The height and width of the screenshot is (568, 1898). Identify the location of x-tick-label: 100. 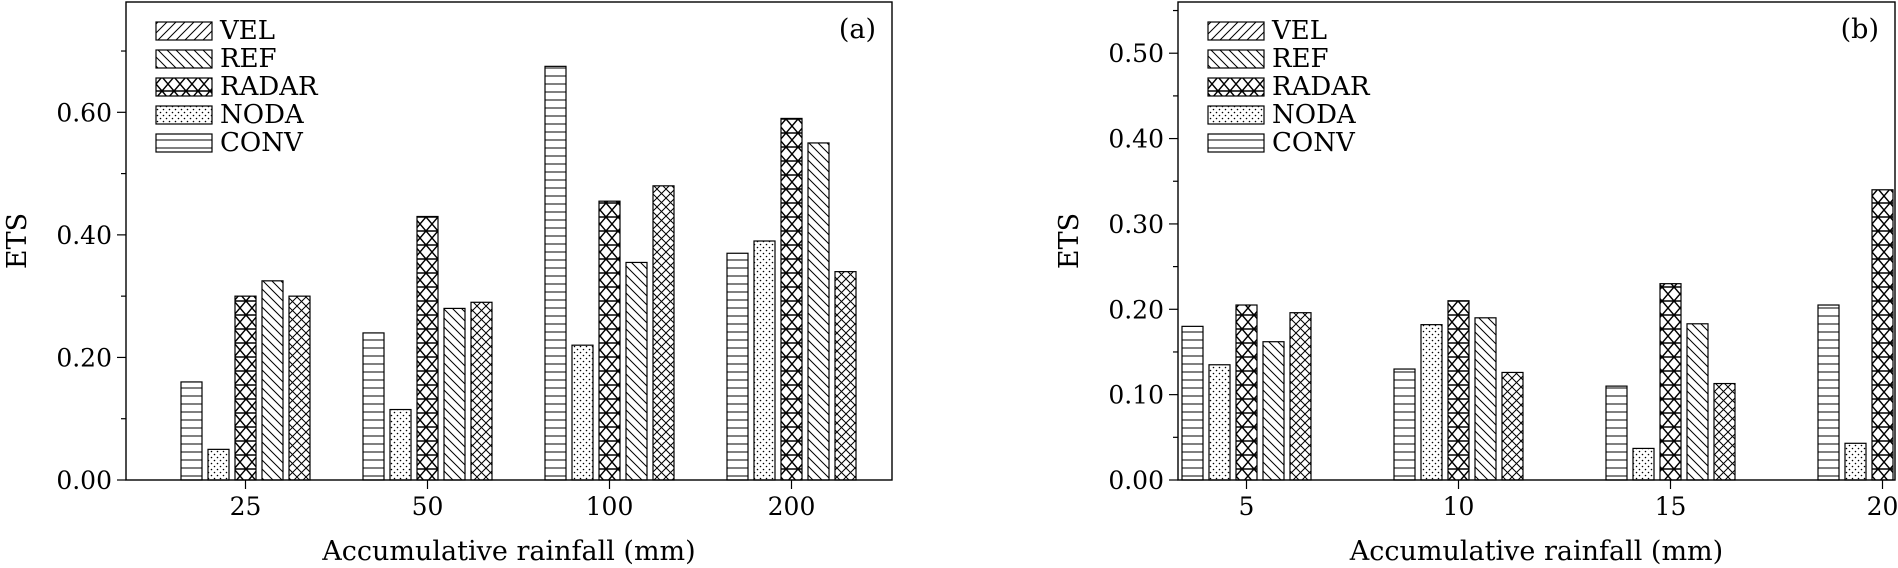
(610, 506).